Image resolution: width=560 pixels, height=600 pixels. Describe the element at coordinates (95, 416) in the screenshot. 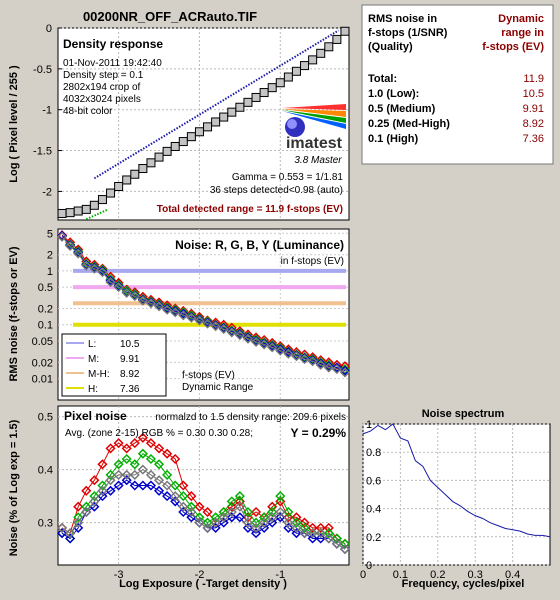

I see `pixel-title: Pixel noise` at that location.